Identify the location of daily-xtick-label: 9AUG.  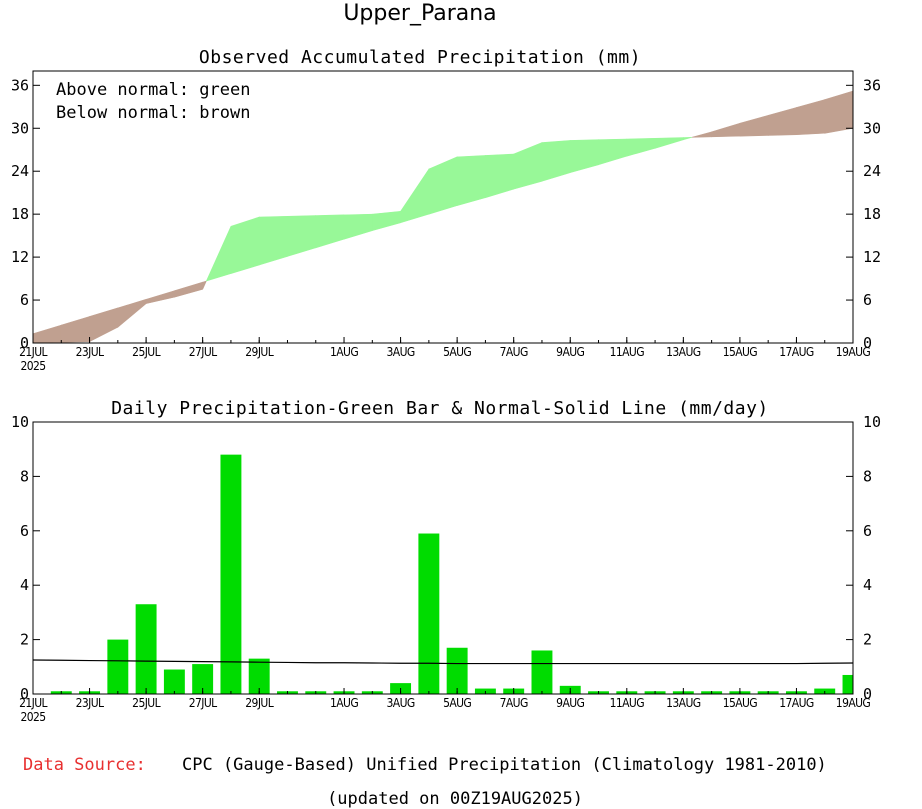
(570, 703).